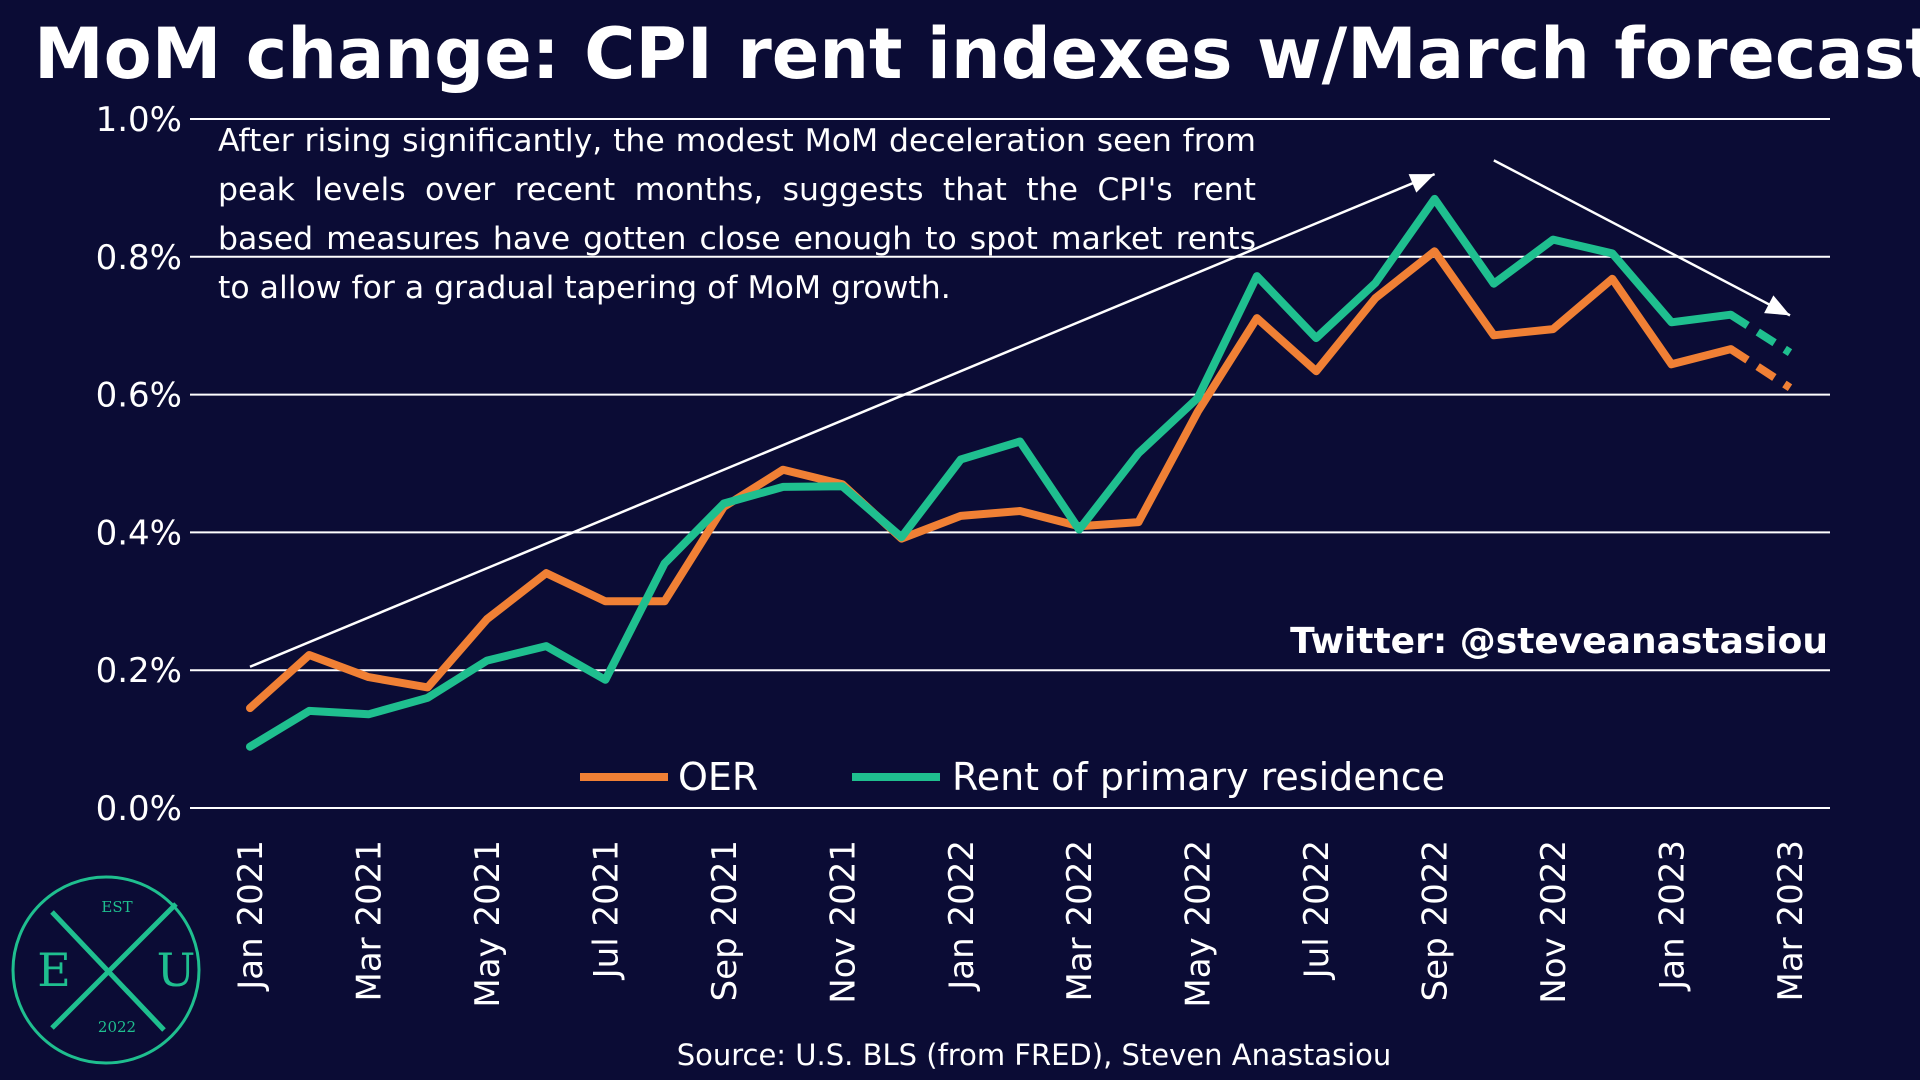 This screenshot has height=1080, width=1920. I want to click on legend-label-oer: OER, so click(718, 777).